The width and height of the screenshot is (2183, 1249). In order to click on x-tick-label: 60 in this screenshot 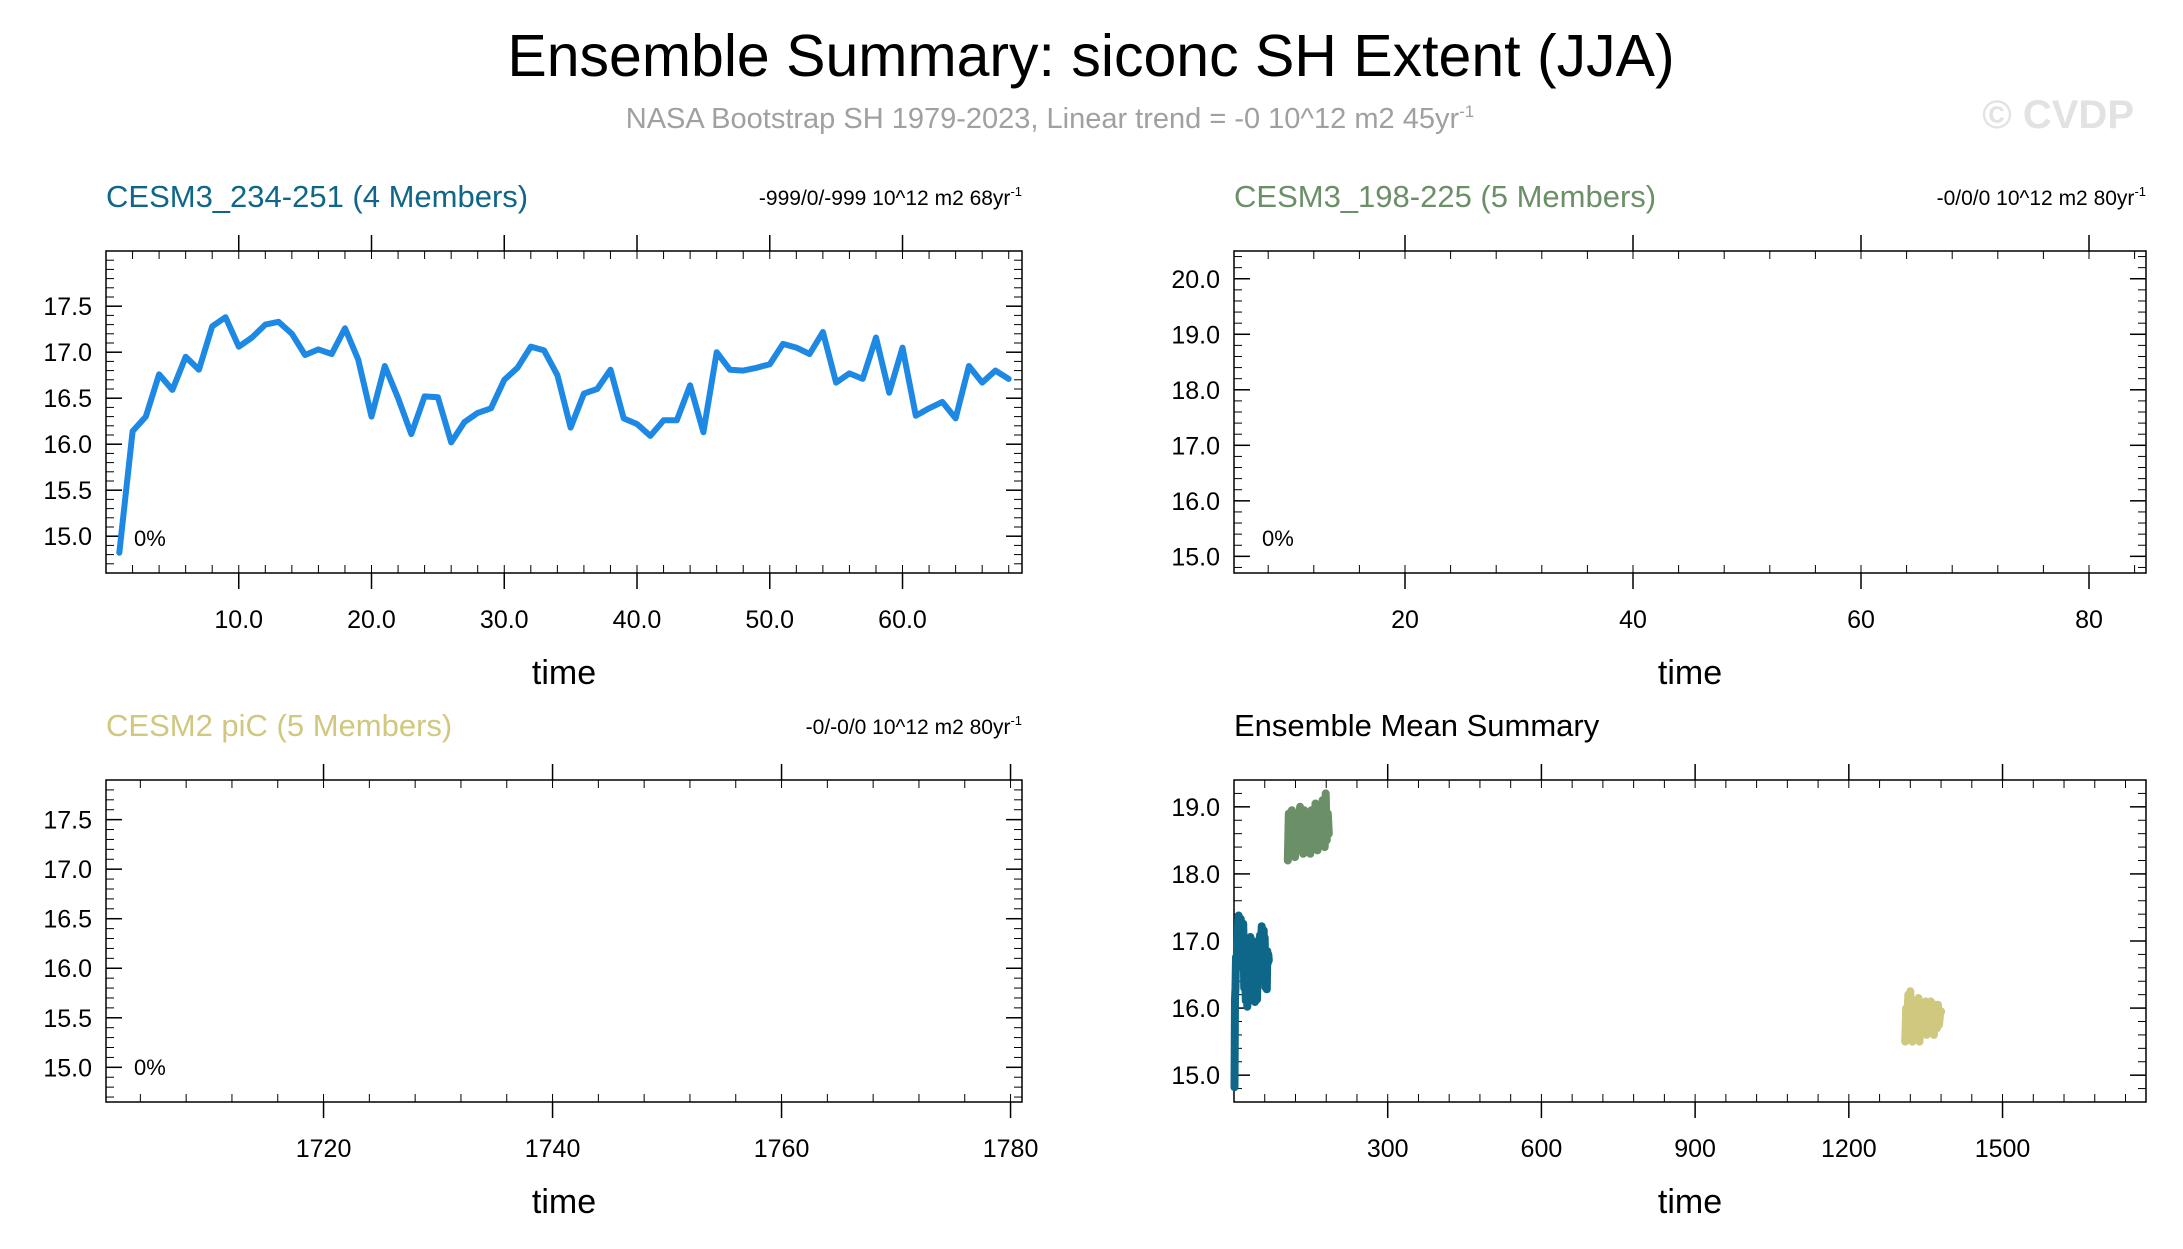, I will do `click(1861, 620)`.